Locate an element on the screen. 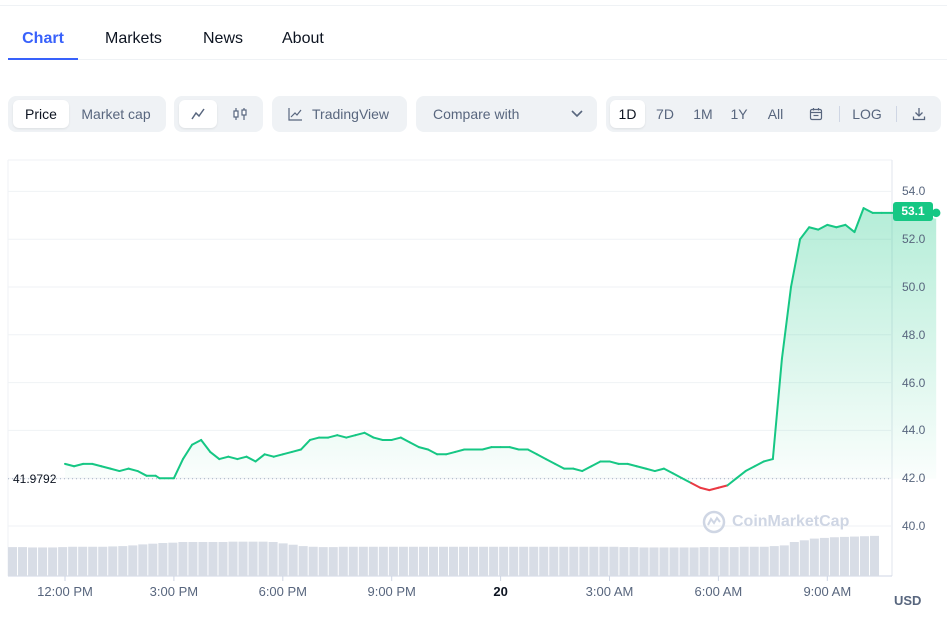 Image resolution: width=947 pixels, height=641 pixels. download-button is located at coordinates (919, 114).